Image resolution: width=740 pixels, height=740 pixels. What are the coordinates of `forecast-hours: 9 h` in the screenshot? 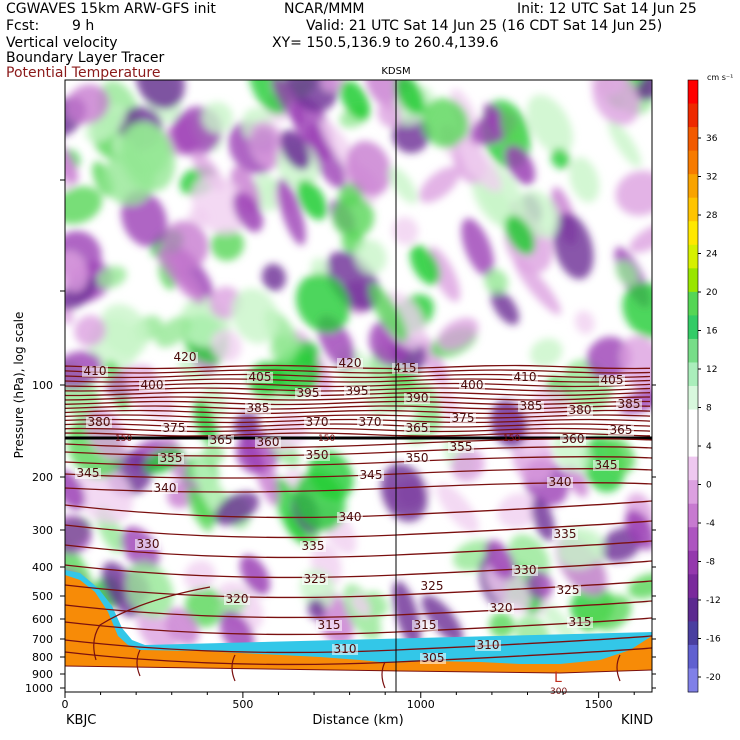 It's located at (83, 26).